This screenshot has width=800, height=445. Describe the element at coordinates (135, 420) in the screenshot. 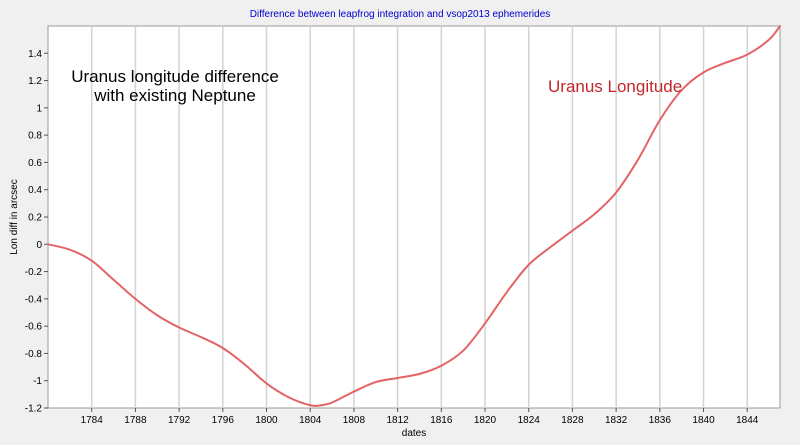

I see `x-tick-label: 1788` at that location.